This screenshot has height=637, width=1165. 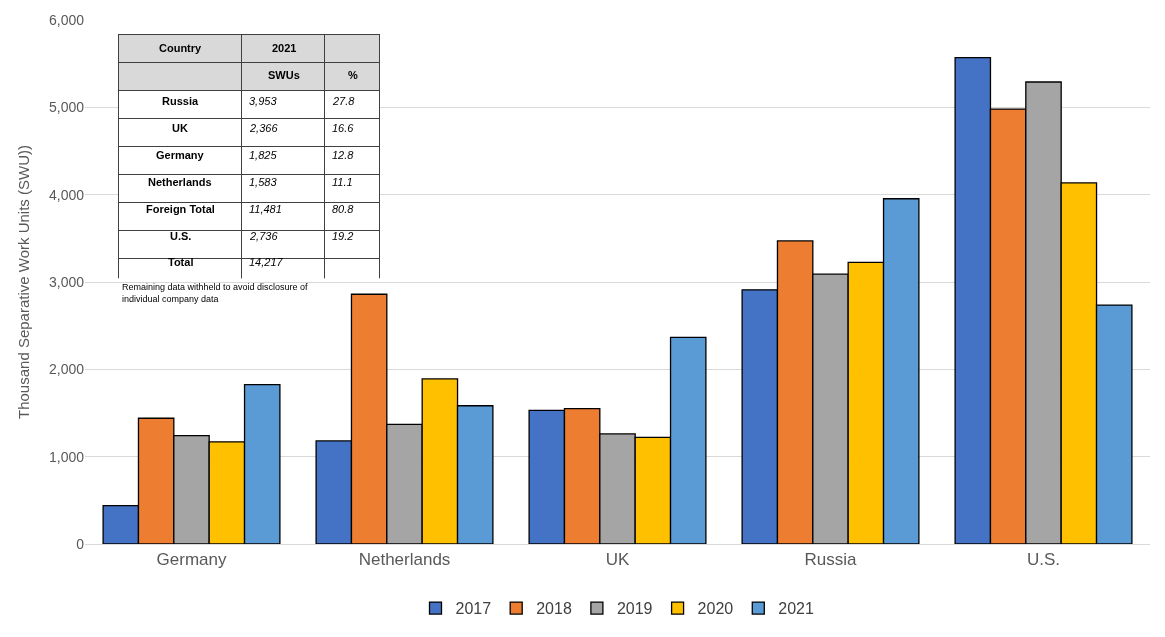 I want to click on legend-label: 2018, so click(x=554, y=609).